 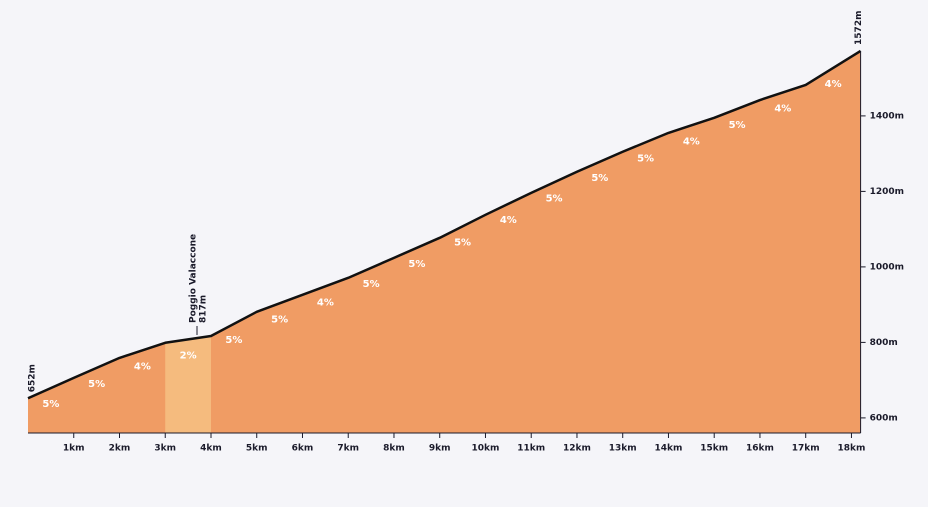 I want to click on x-tick-label: 5km, so click(x=257, y=449).